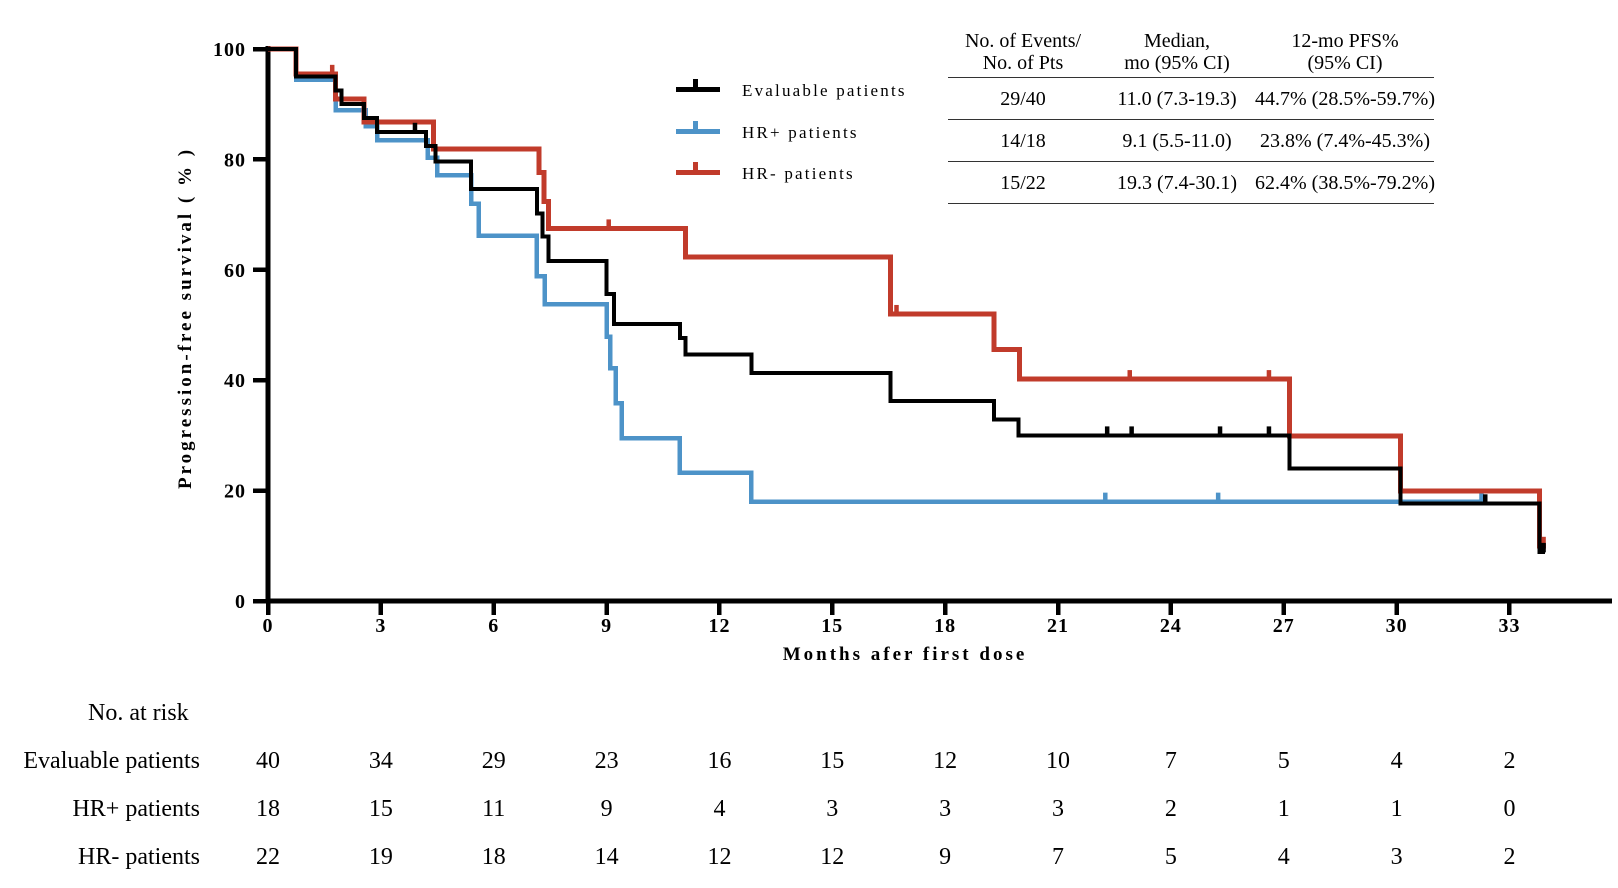 This screenshot has width=1618, height=888. Describe the element at coordinates (1345, 63) in the screenshot. I see `stats-header-line: (95% CI)` at that location.